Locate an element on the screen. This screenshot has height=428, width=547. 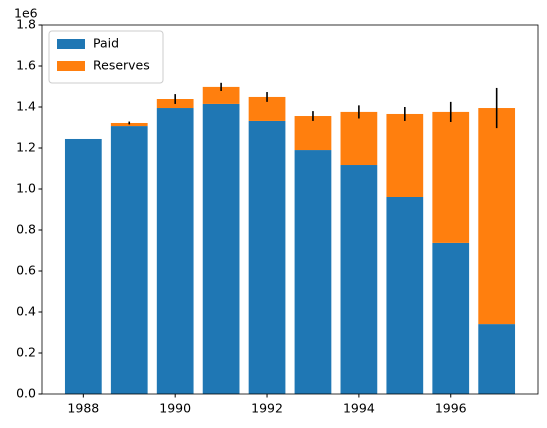
x-tick-label: 1992 is located at coordinates (267, 408).